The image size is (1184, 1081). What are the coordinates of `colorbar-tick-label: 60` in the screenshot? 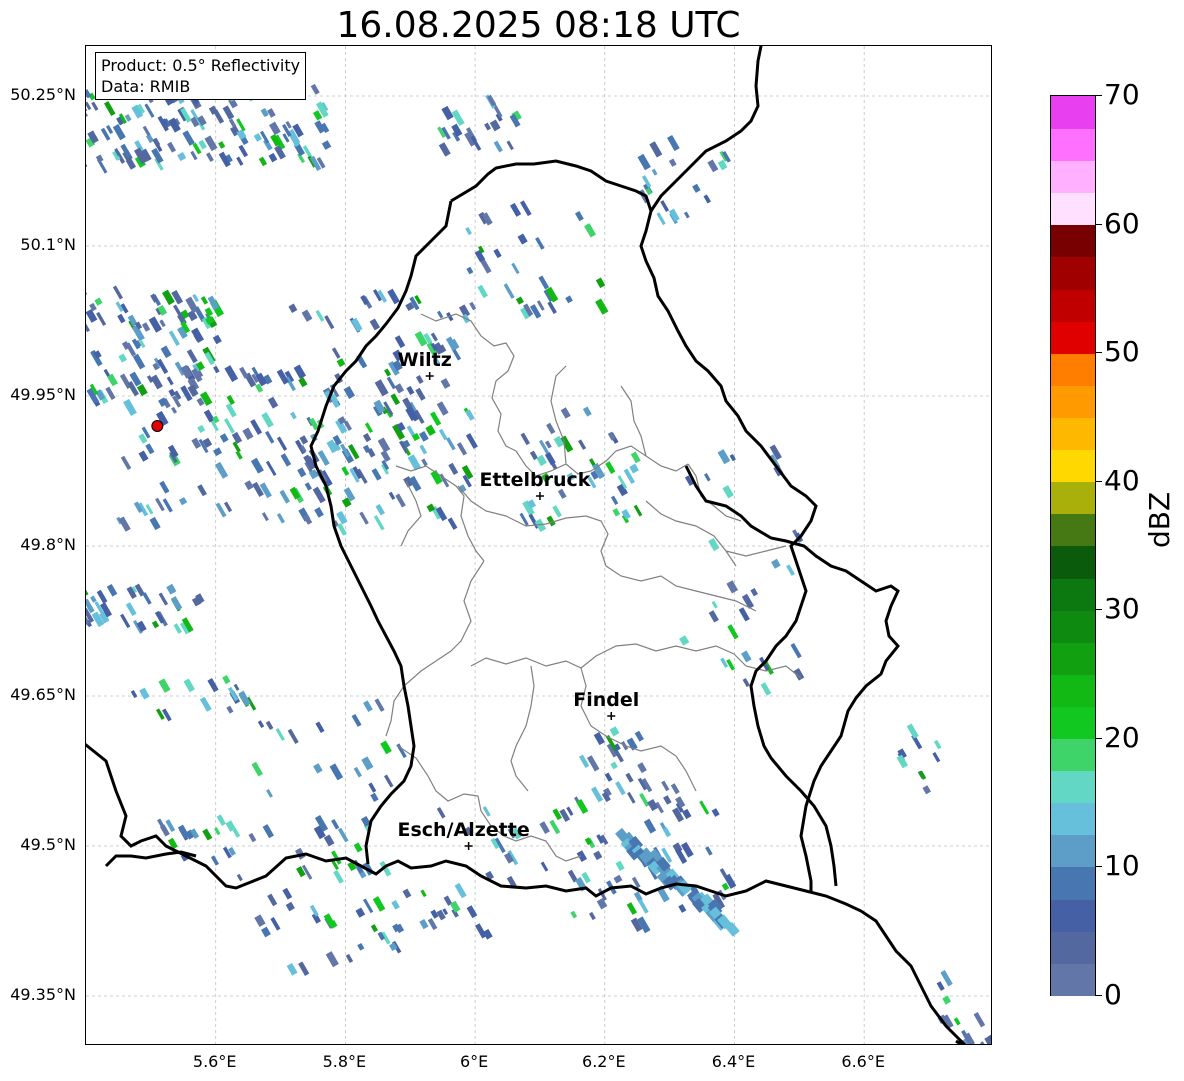 It's located at (1122, 223).